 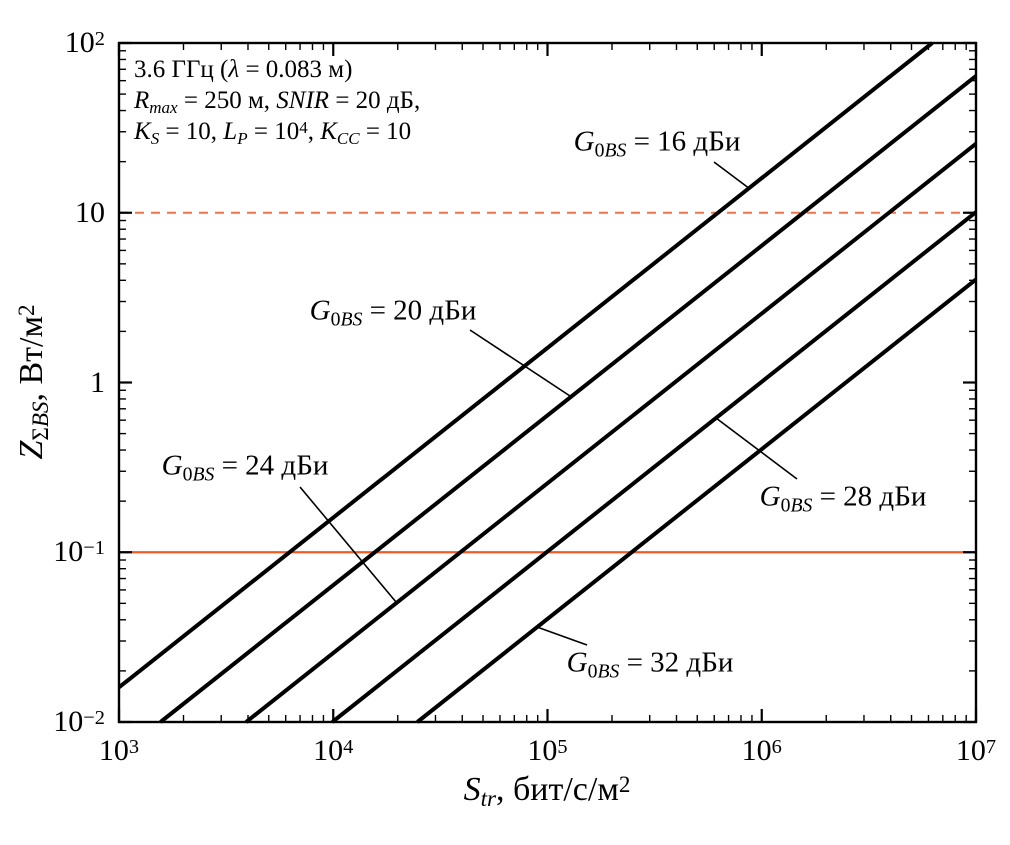 I want to click on series-label: G0BS = 16 дБи, so click(x=657, y=143).